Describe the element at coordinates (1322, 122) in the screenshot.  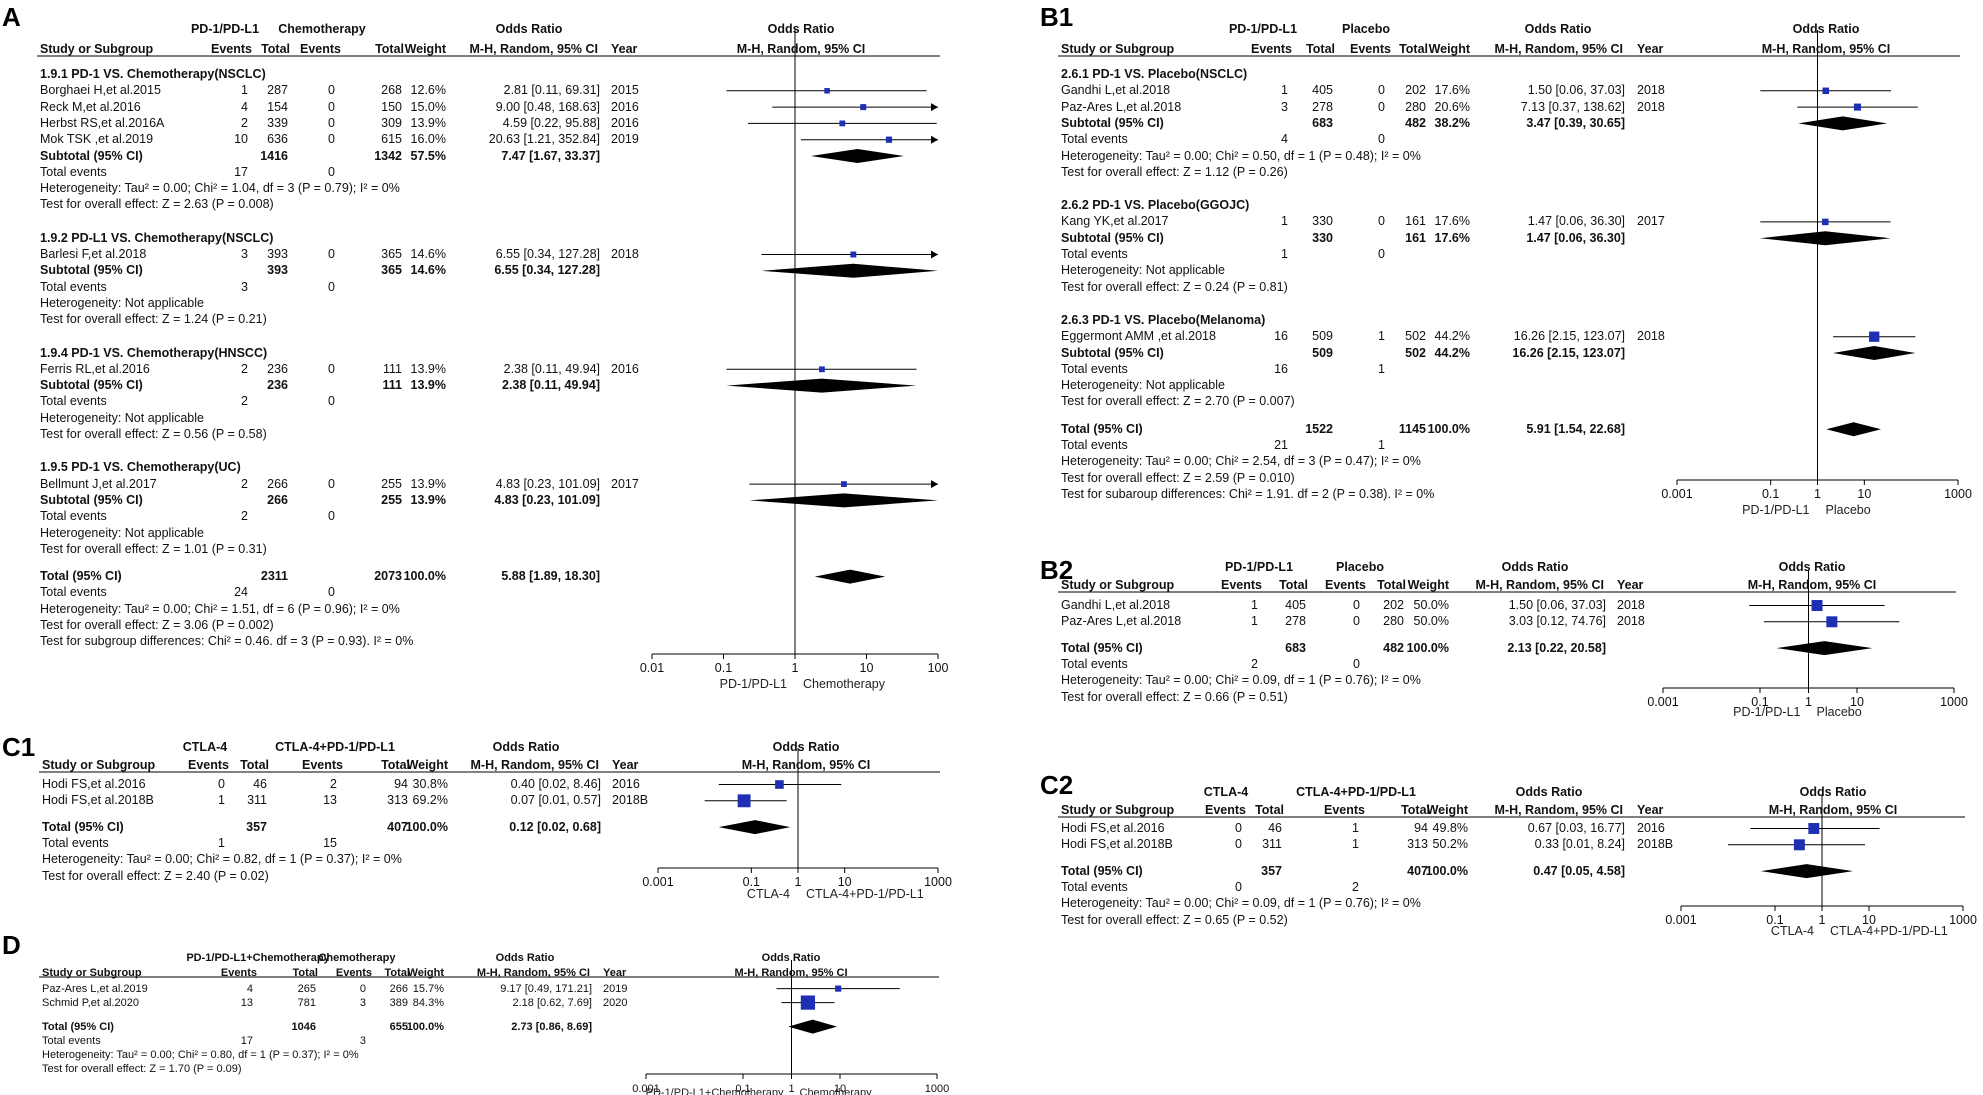
I see `subtotal-total-1: 683` at that location.